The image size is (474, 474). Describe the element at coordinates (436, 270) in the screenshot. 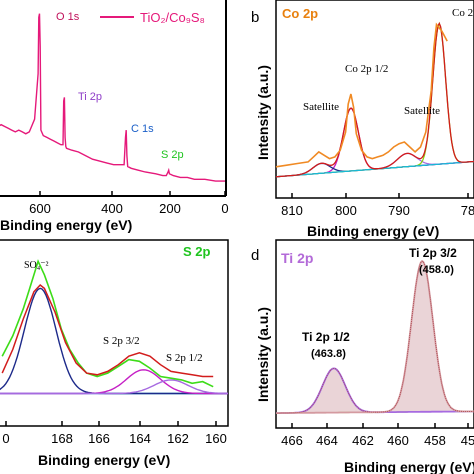

I see `peak-value-ti2p32: (458.0)` at that location.